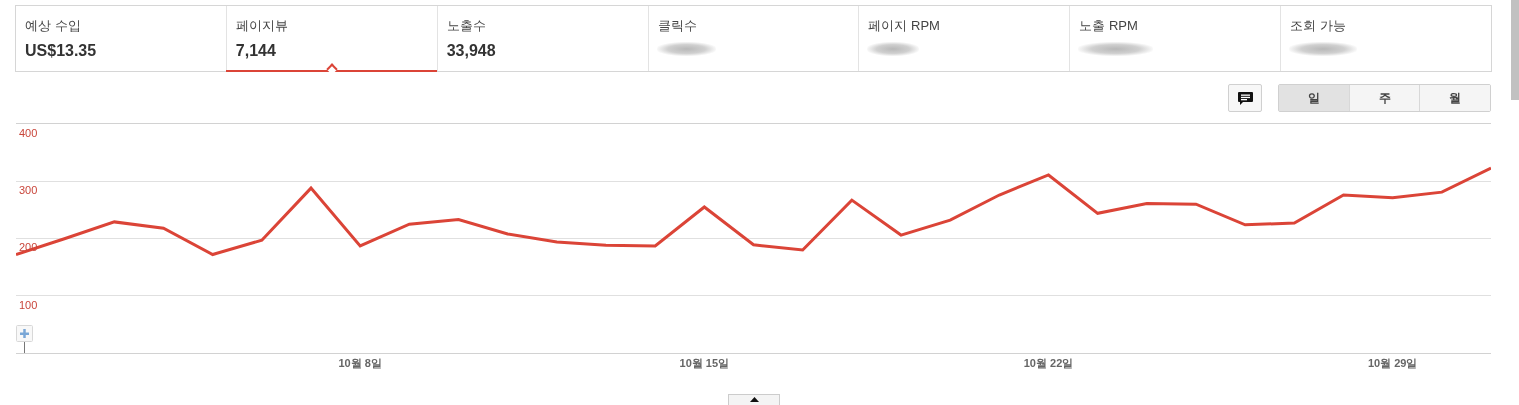 Image resolution: width=1519 pixels, height=405 pixels. I want to click on y-tick-label: 400, so click(28, 132).